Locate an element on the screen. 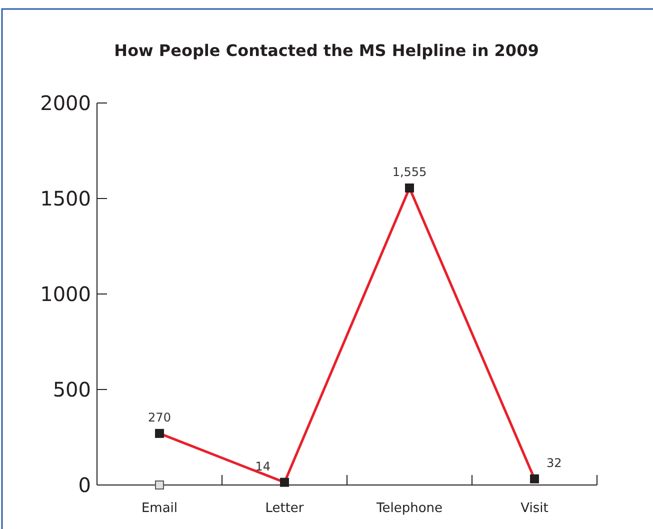  y-tick-label: 1500 is located at coordinates (65, 198).